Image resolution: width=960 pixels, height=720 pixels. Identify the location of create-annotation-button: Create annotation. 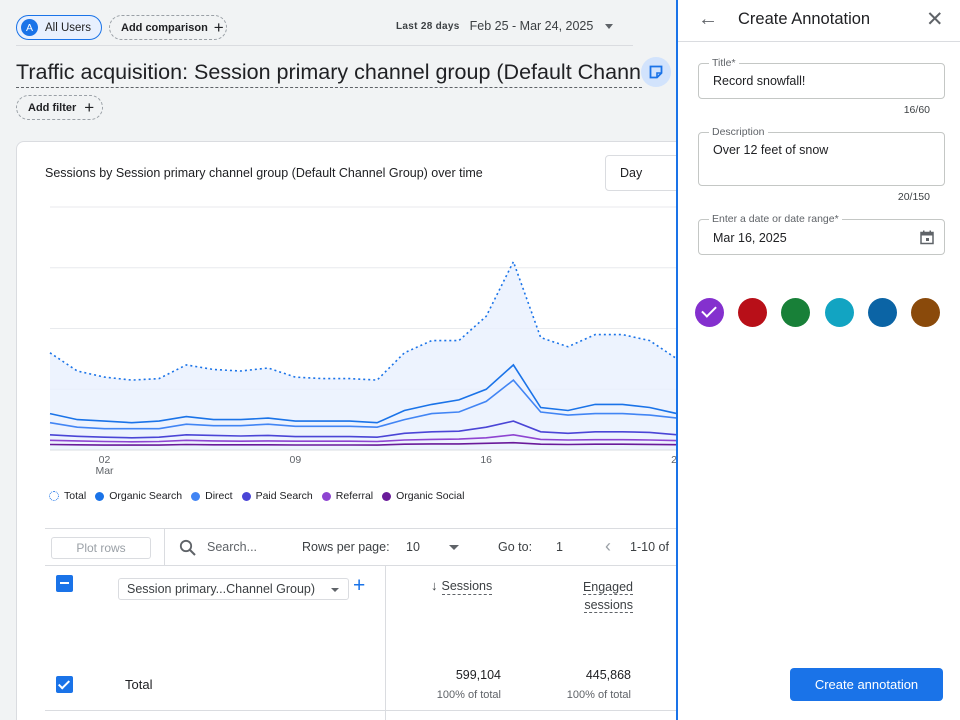
(866, 684).